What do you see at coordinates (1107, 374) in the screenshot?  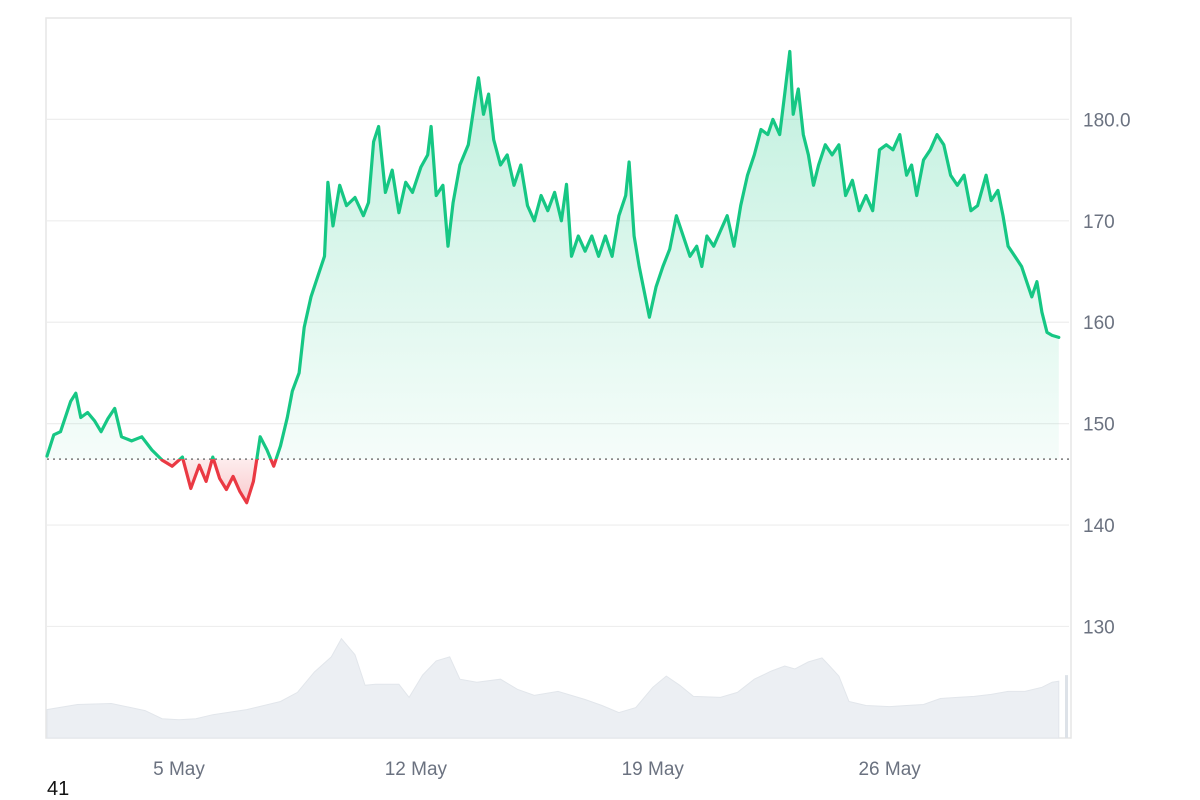 I see `y-axis-ticks: 130 140 150 160 170 180.0` at bounding box center [1107, 374].